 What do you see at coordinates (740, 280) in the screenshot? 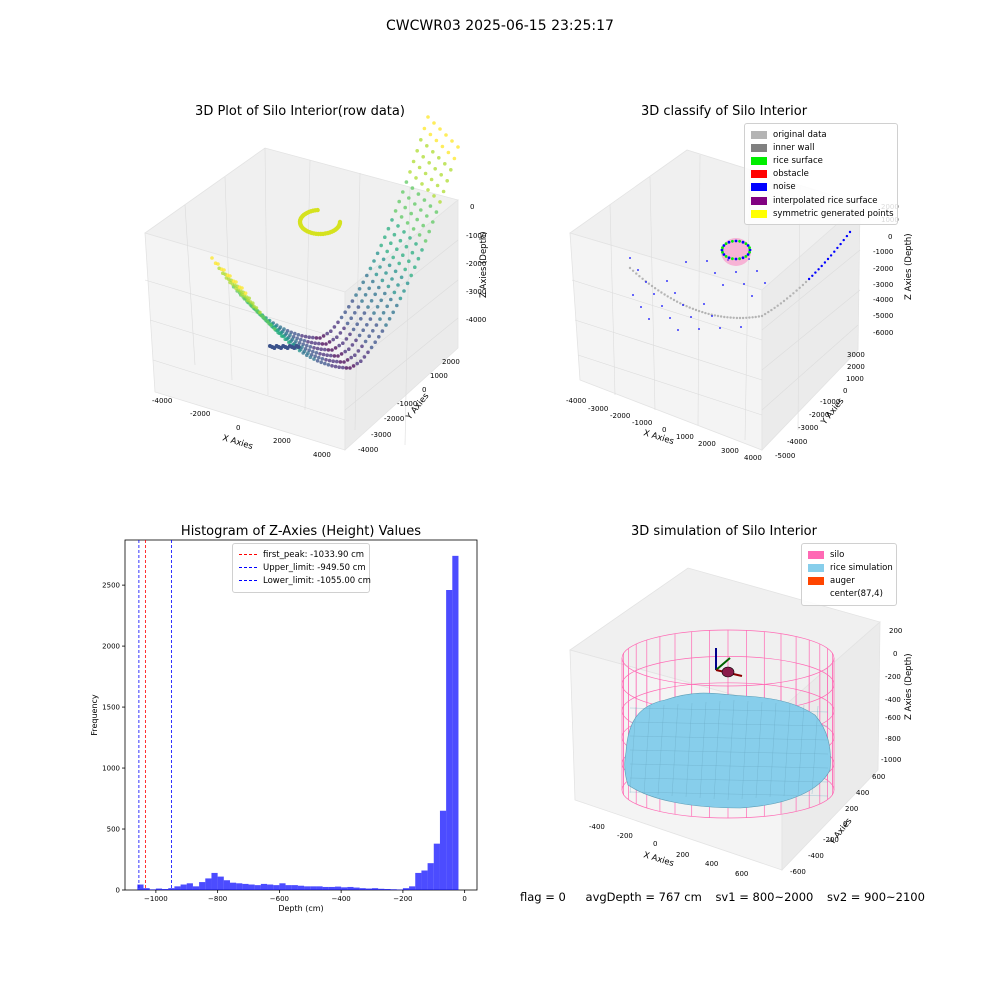
I see `panel2-points` at bounding box center [740, 280].